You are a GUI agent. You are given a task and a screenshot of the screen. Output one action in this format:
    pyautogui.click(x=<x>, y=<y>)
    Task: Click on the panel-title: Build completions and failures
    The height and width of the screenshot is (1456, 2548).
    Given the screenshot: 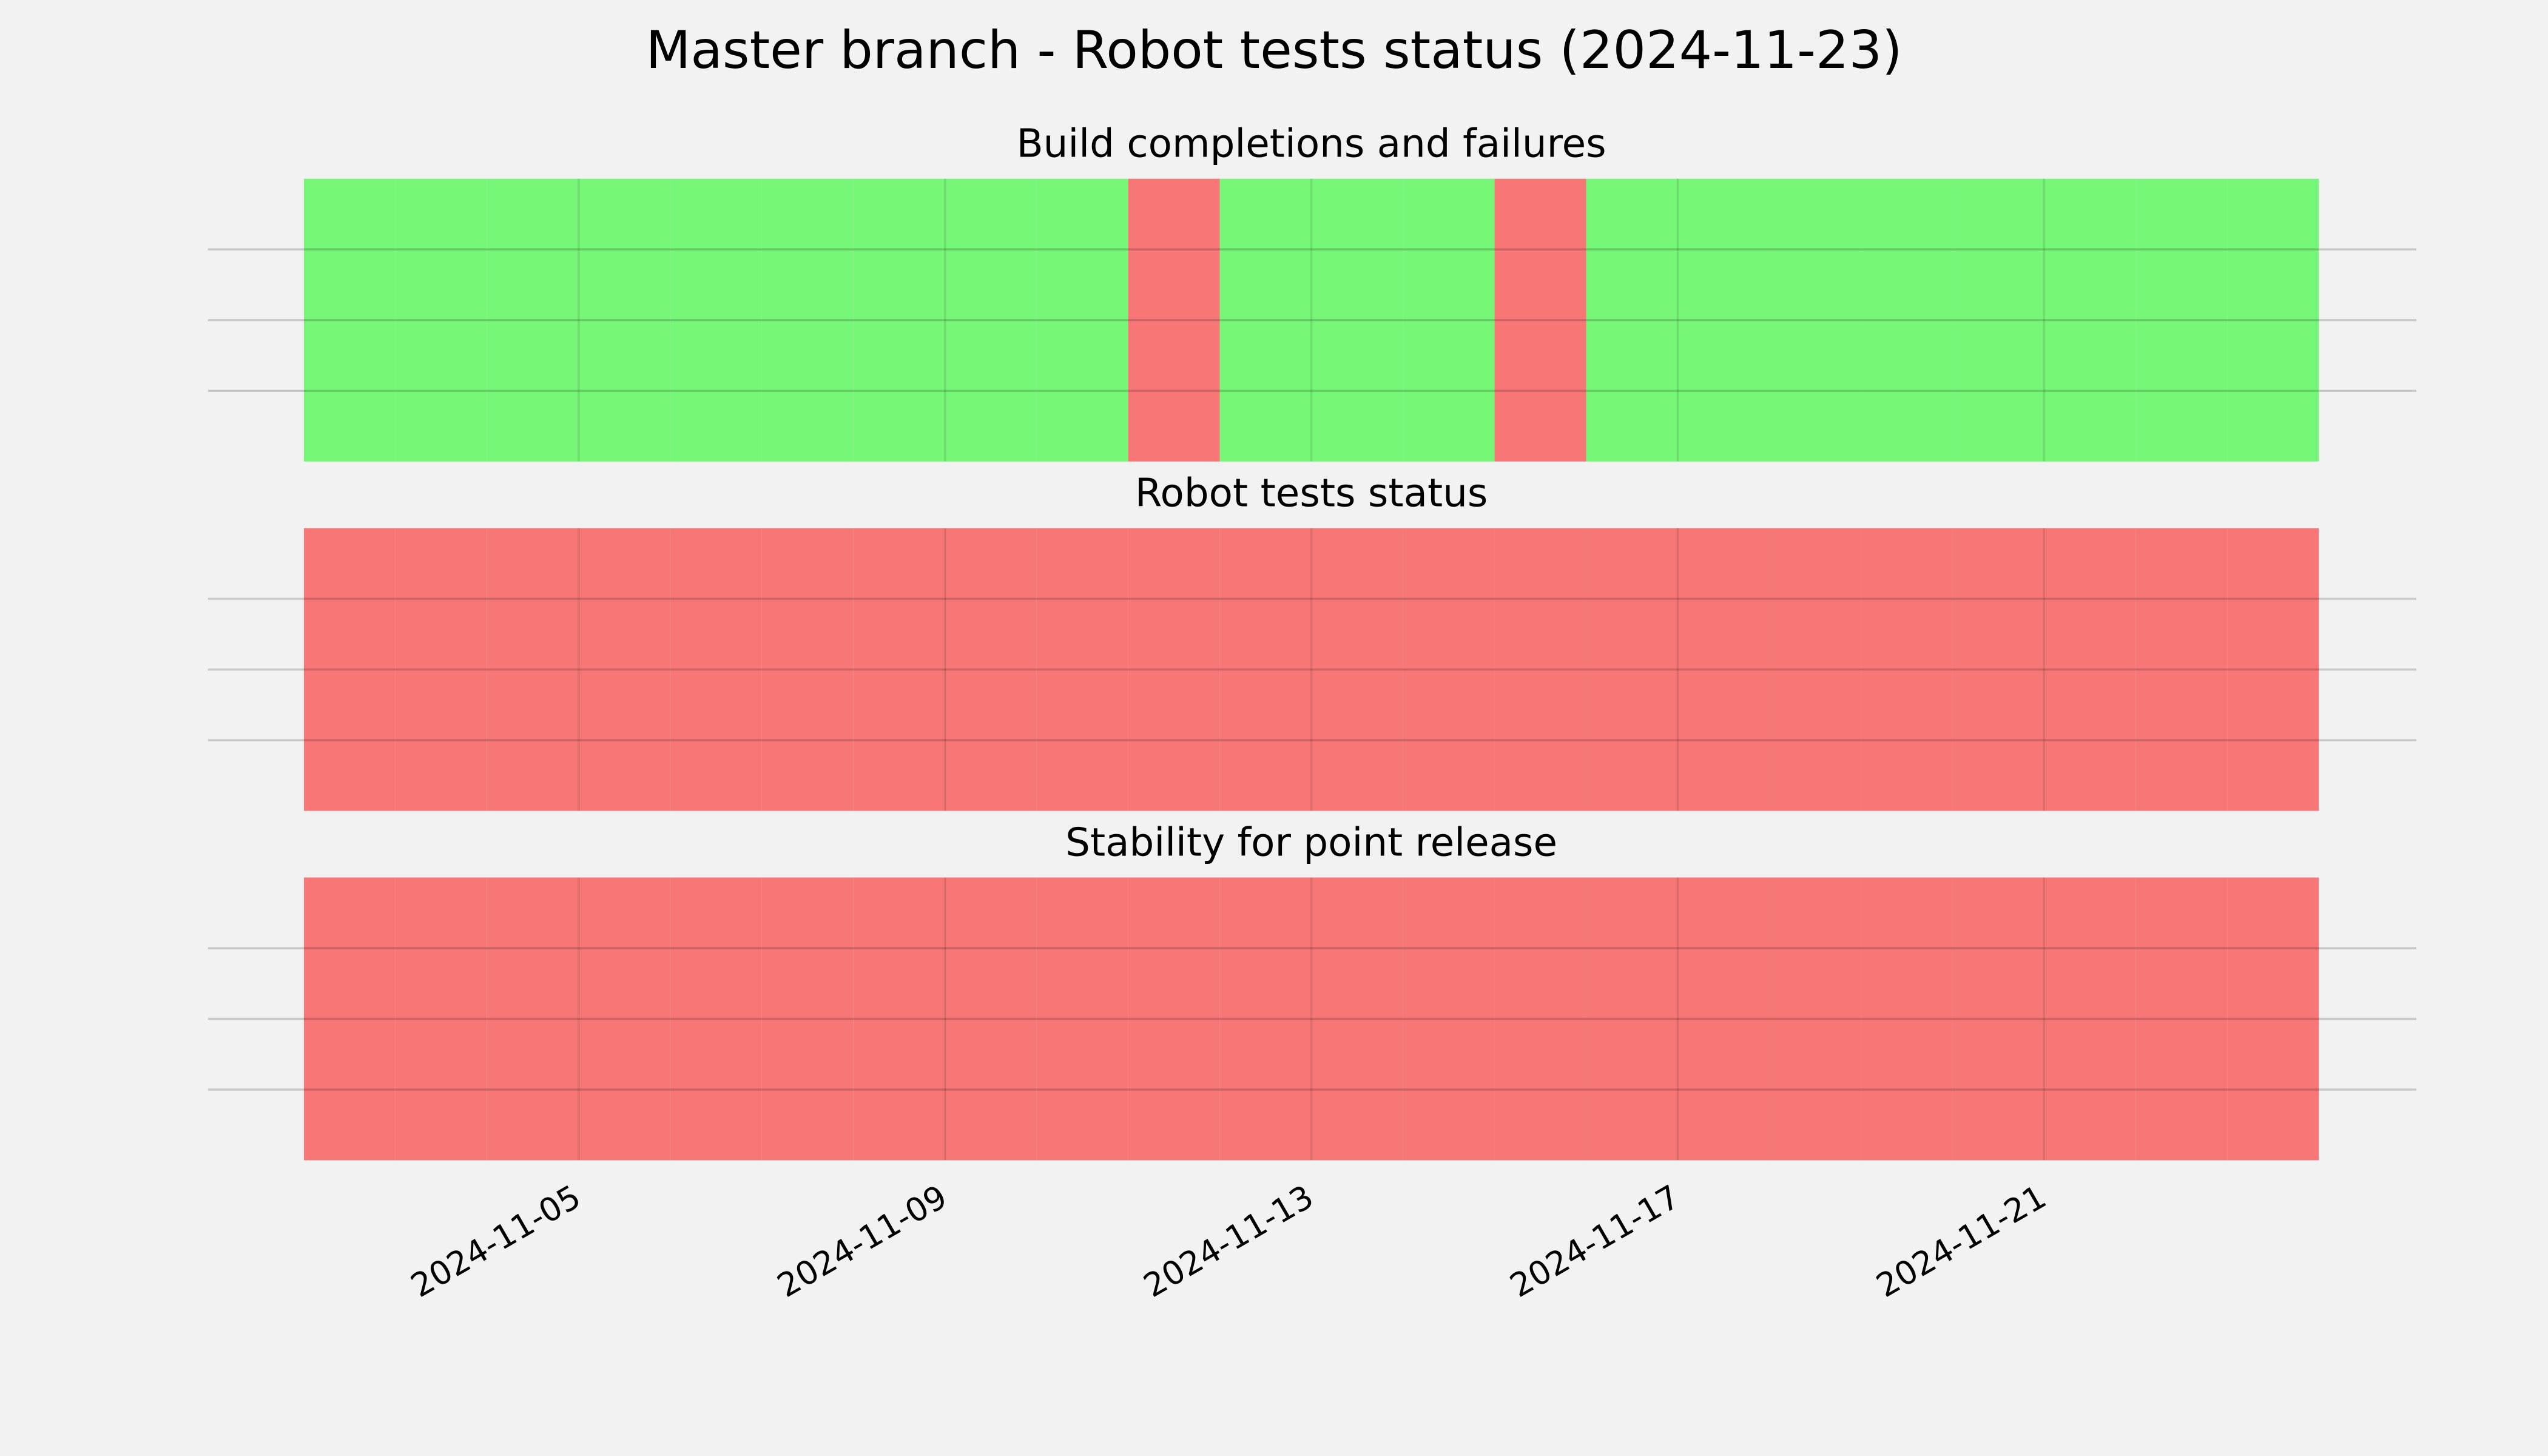 What is the action you would take?
    pyautogui.click(x=1311, y=144)
    